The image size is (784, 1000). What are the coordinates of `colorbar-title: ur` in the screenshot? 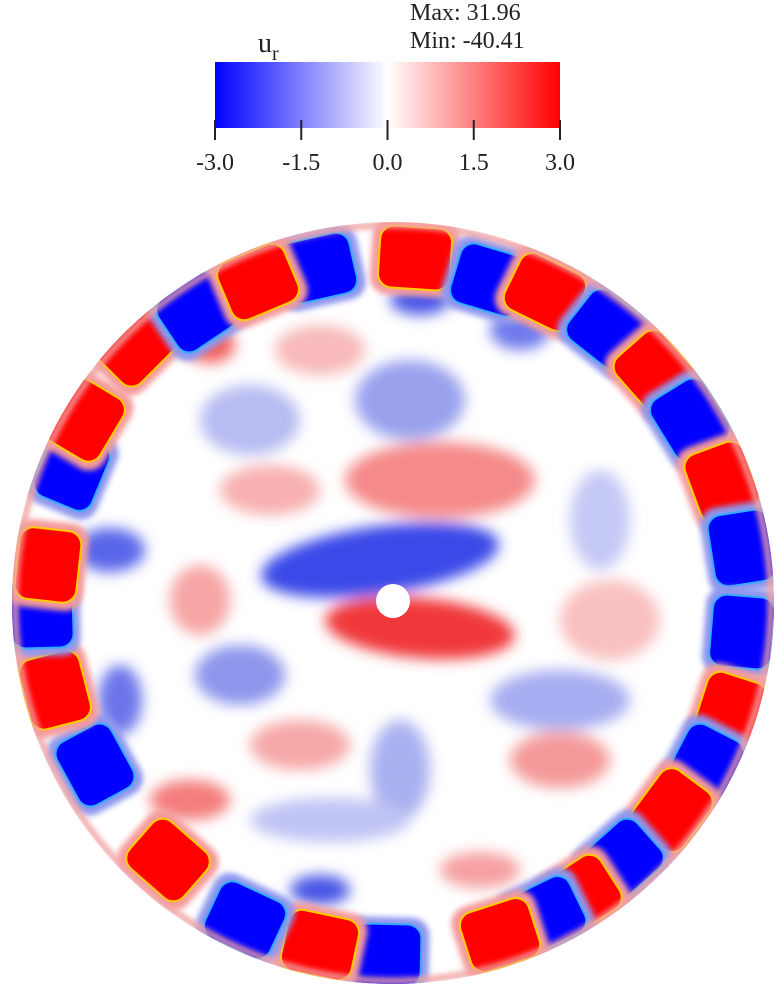 It's located at (268, 46).